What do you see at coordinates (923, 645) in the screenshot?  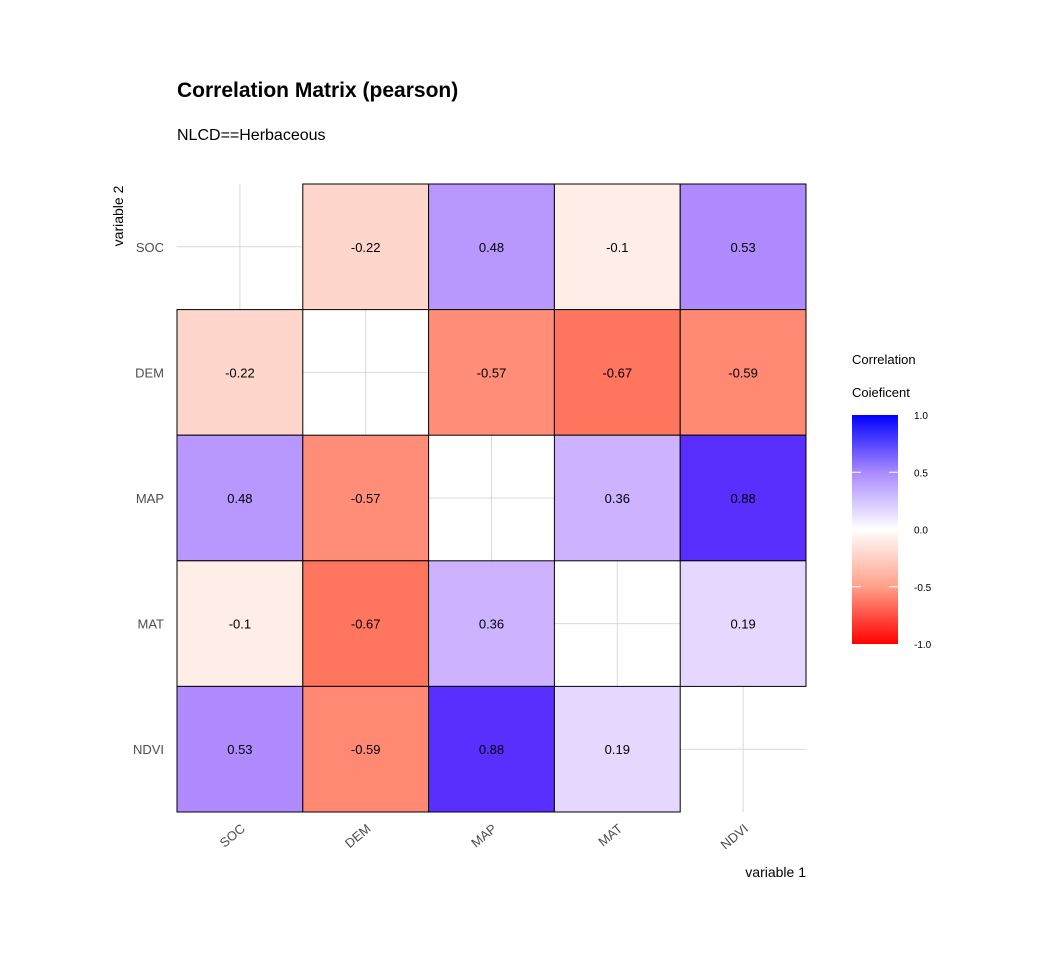 I see `legend-tick-label: -1.0` at bounding box center [923, 645].